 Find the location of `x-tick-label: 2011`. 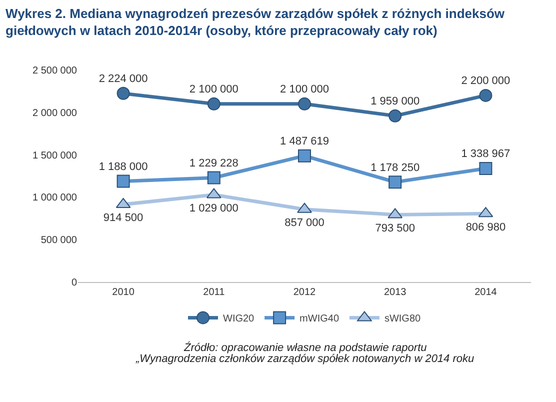

x-tick-label: 2011 is located at coordinates (214, 292).